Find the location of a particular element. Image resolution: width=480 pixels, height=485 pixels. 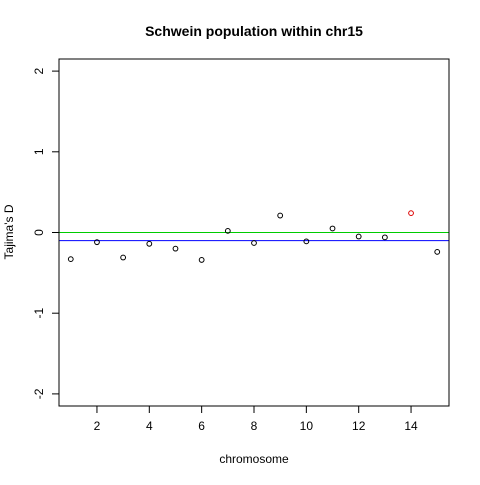

y-tick-label: -1 is located at coordinates (39, 313).